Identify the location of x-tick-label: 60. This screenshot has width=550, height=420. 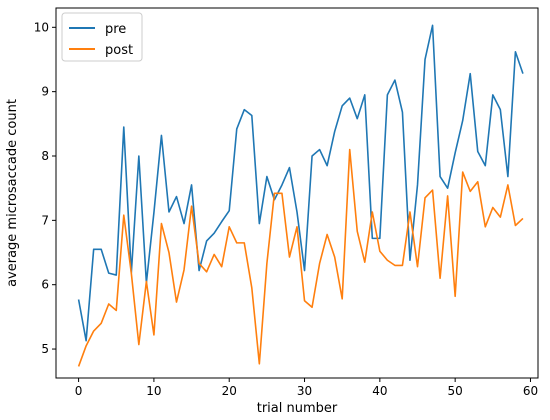
(530, 391).